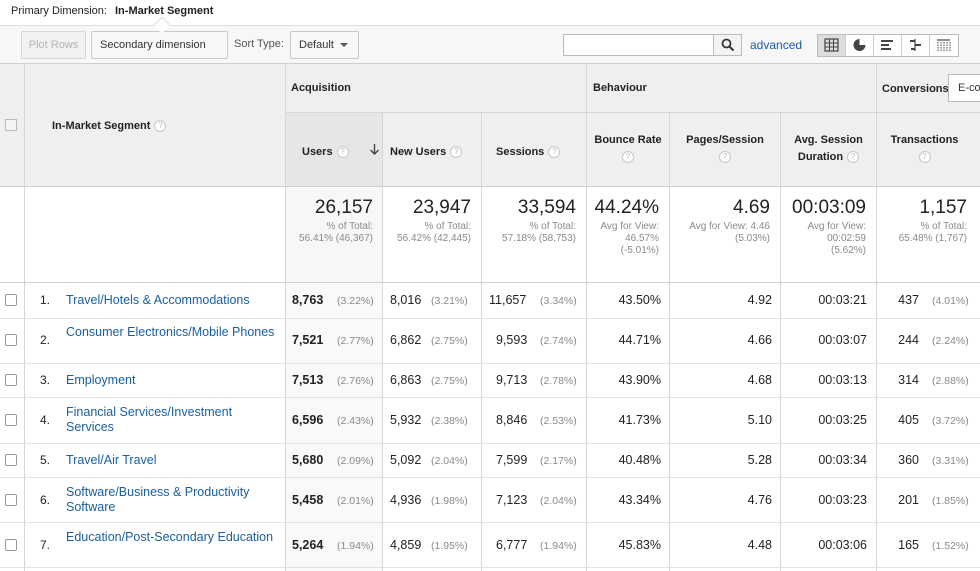 The image size is (980, 571). What do you see at coordinates (528, 152) in the screenshot?
I see `sessions-column-header: Sessions?` at bounding box center [528, 152].